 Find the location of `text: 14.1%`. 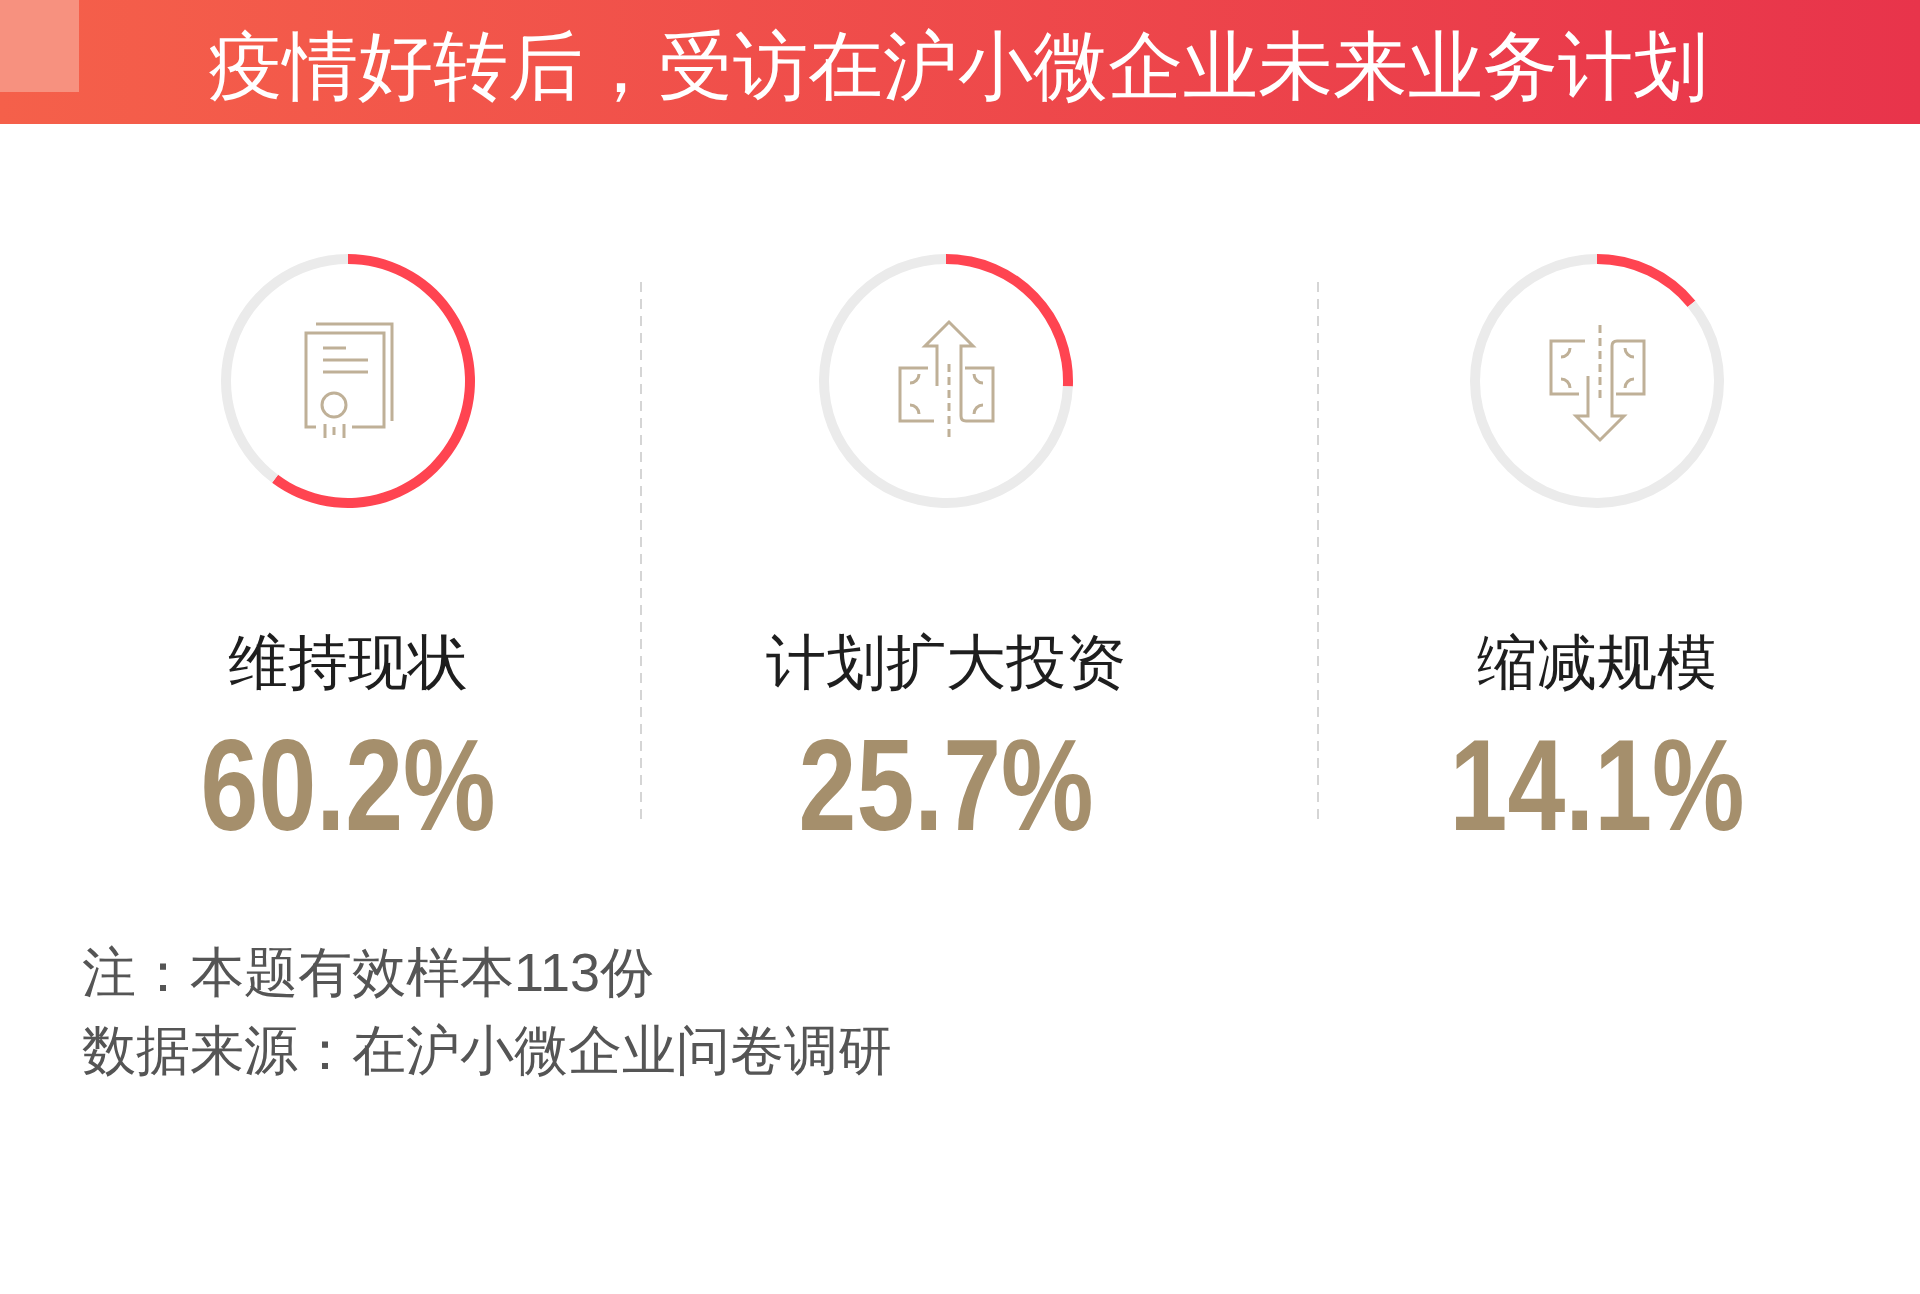

text: 14.1% is located at coordinates (1597, 784).